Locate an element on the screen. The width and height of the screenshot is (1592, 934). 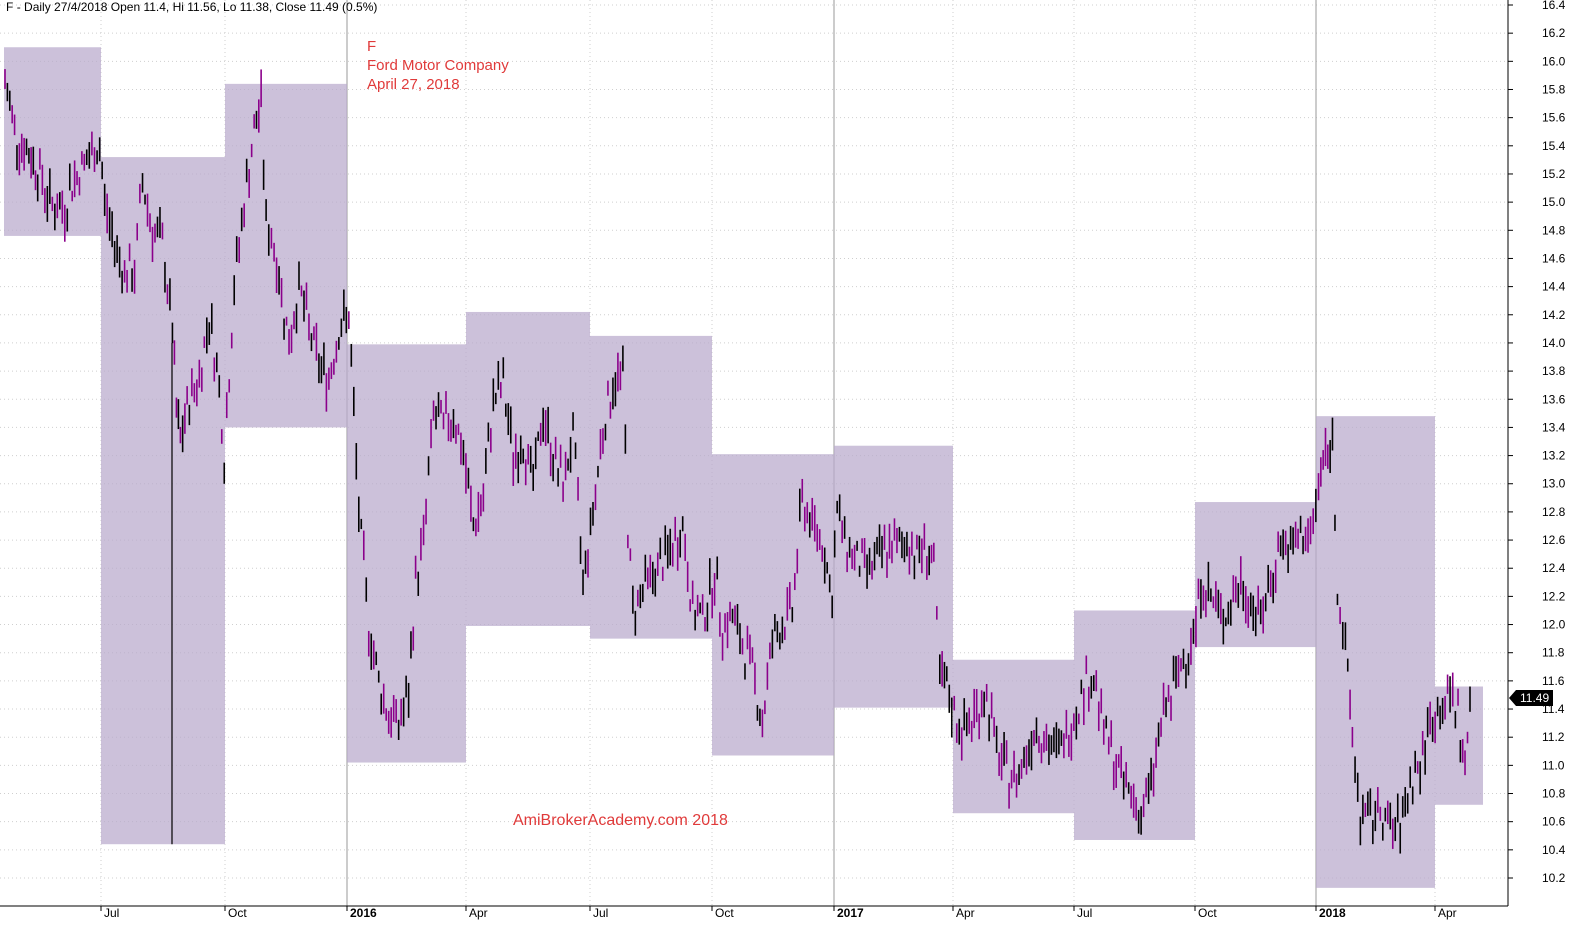
y-tick-label: 11.8 is located at coordinates (1553, 653).